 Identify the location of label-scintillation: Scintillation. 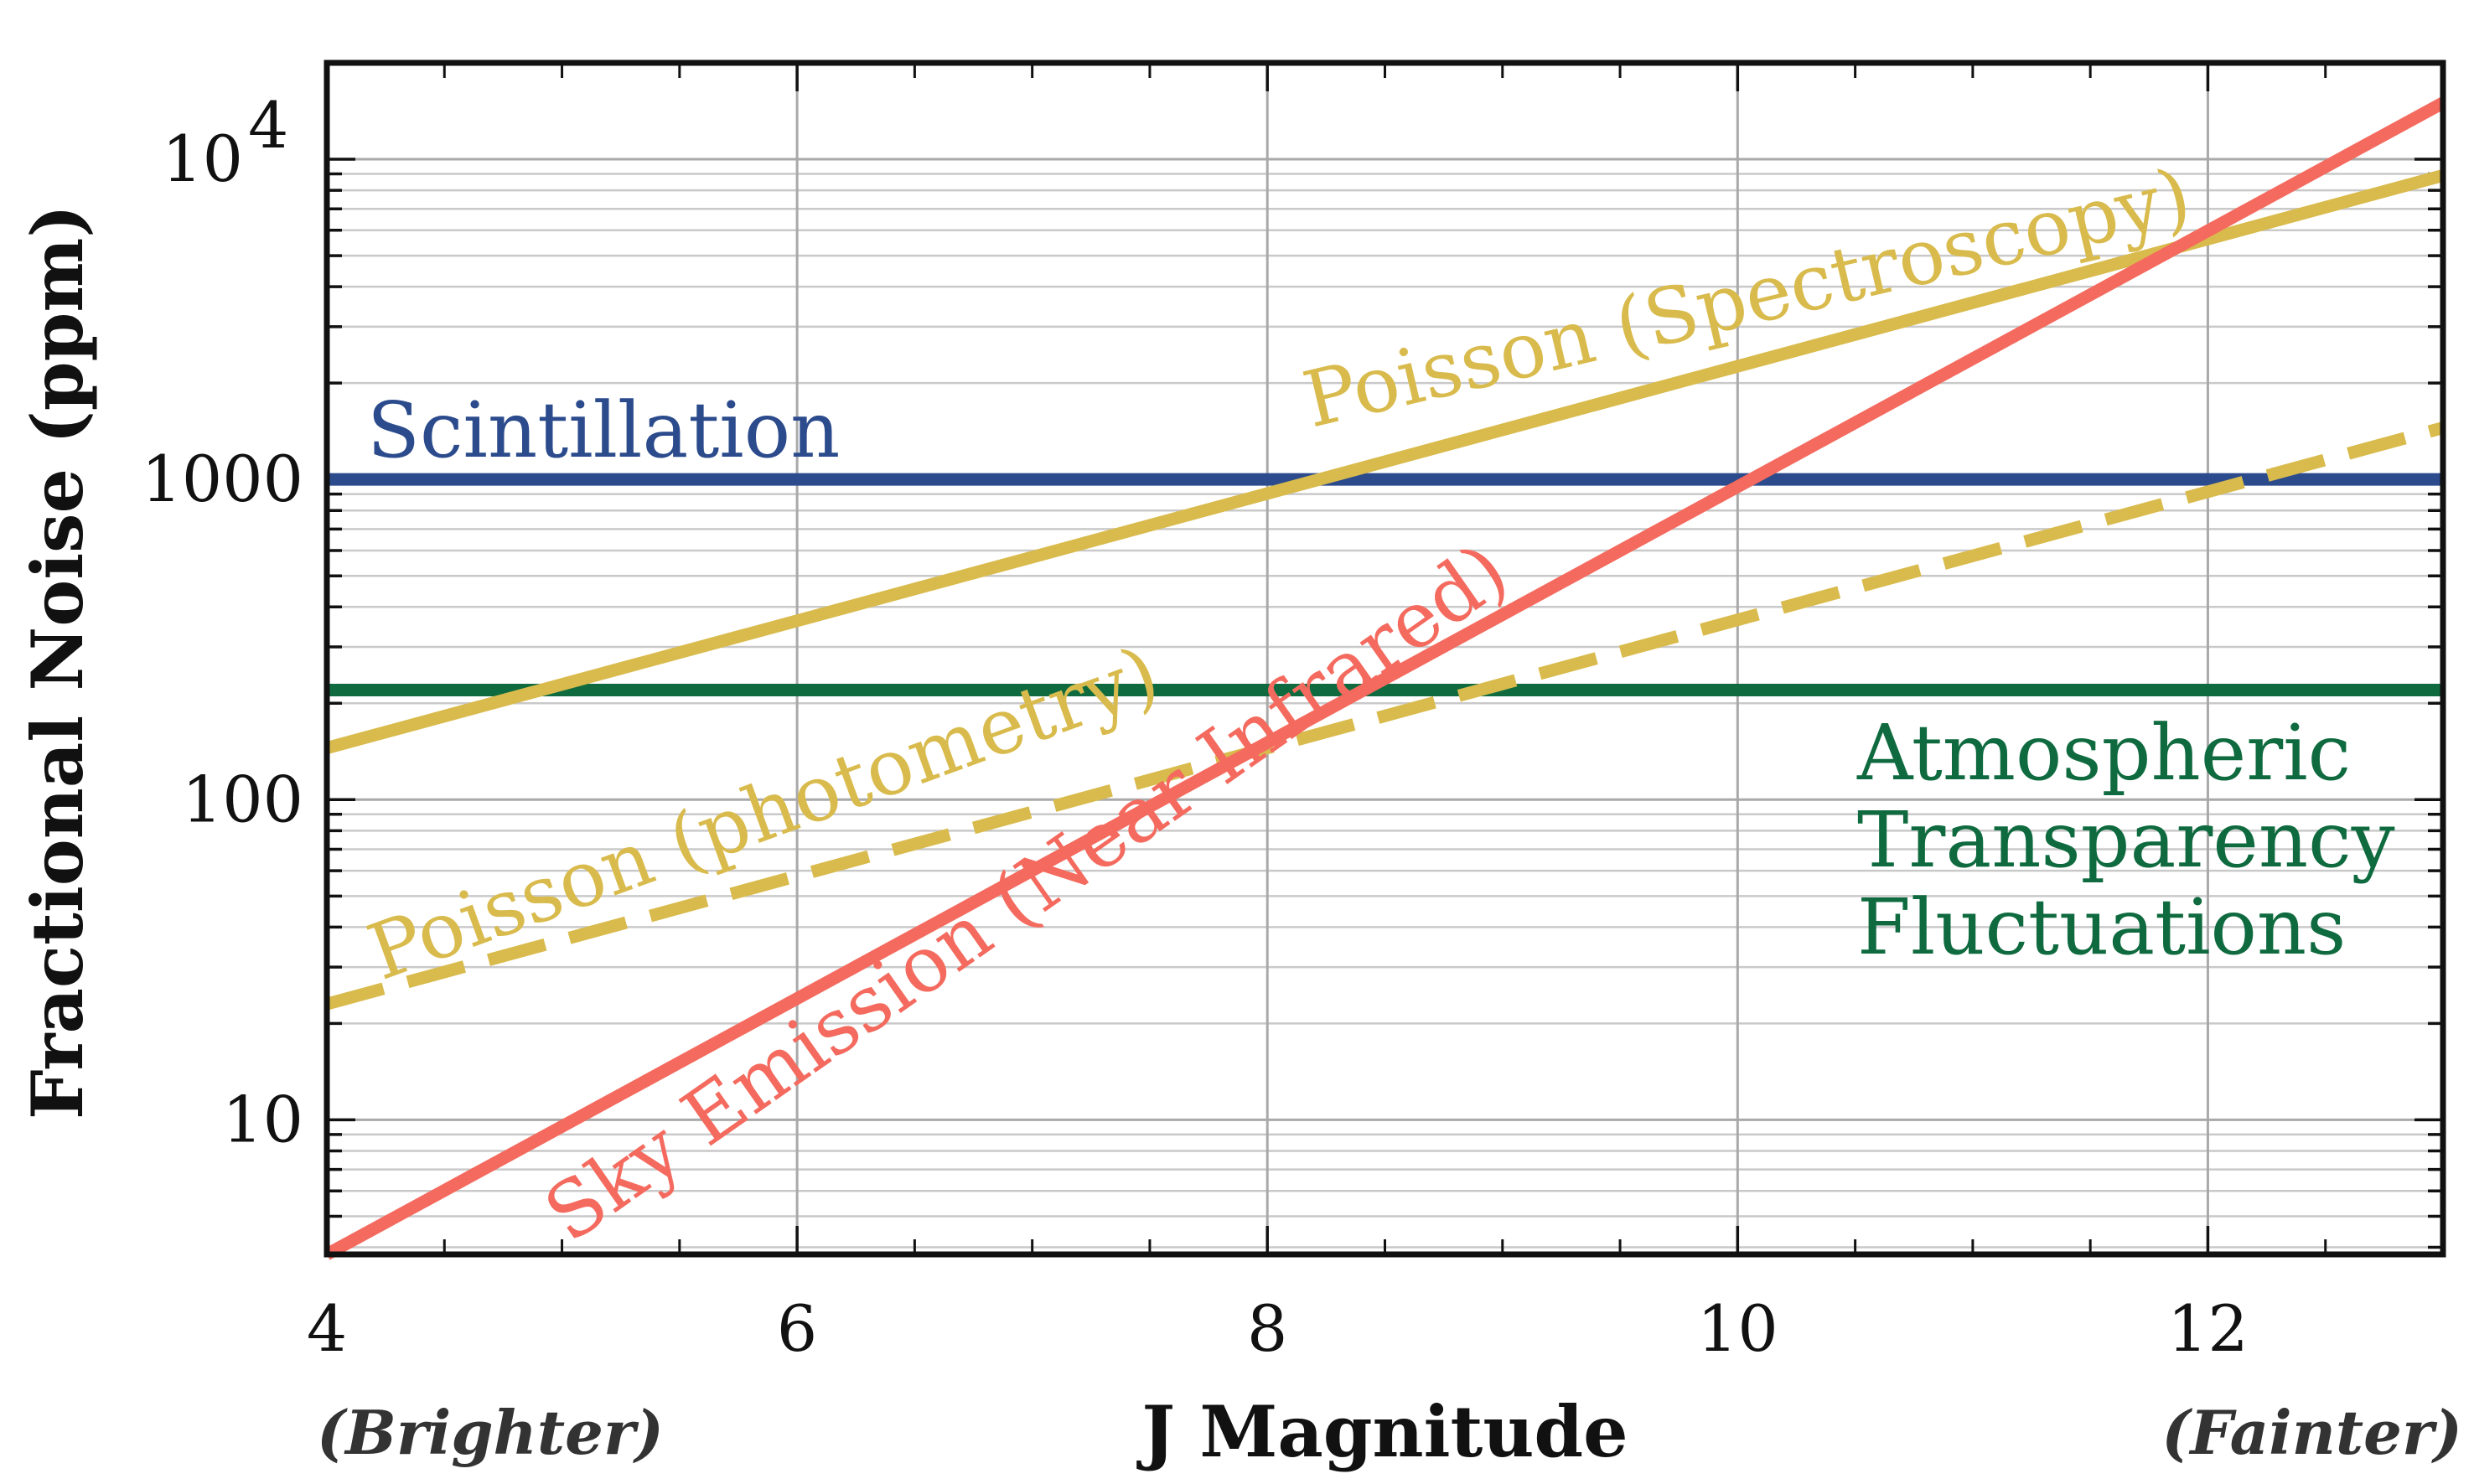
(603, 430).